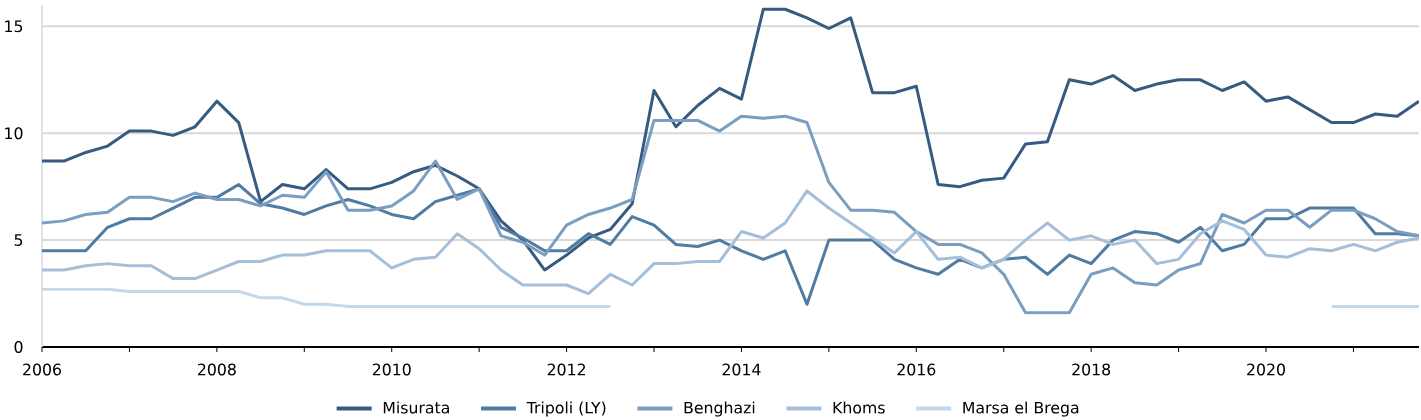 This screenshot has width=1421, height=420. What do you see at coordinates (566, 369) in the screenshot?
I see `x-tick-label: 2012` at bounding box center [566, 369].